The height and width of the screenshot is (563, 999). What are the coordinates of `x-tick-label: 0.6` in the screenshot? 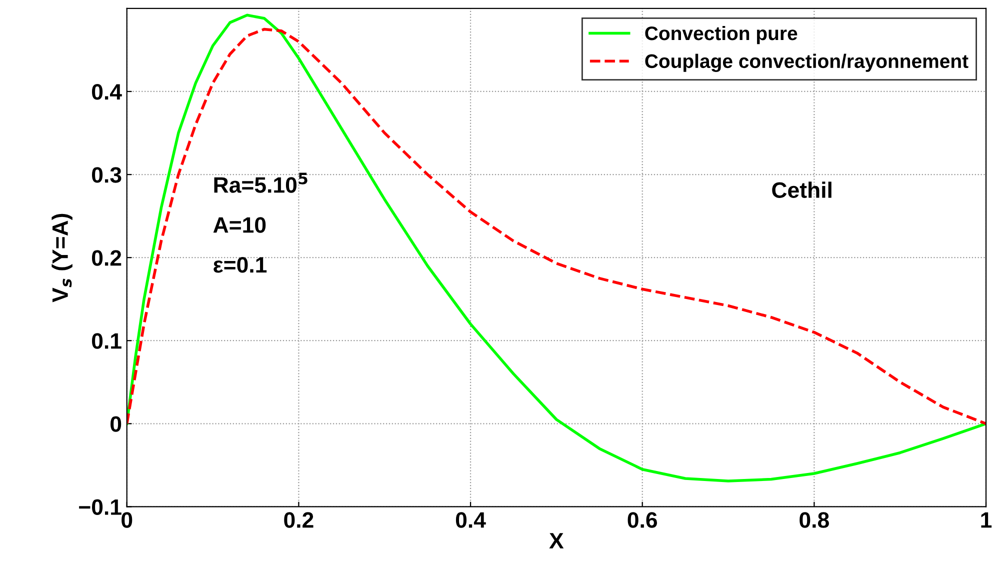 It's located at (642, 520).